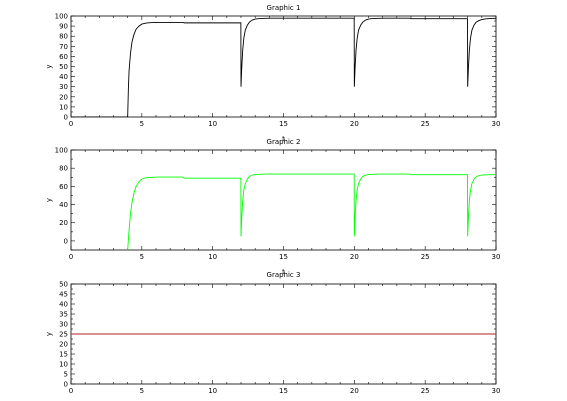  I want to click on chart-title: Graphic 3, so click(284, 275).